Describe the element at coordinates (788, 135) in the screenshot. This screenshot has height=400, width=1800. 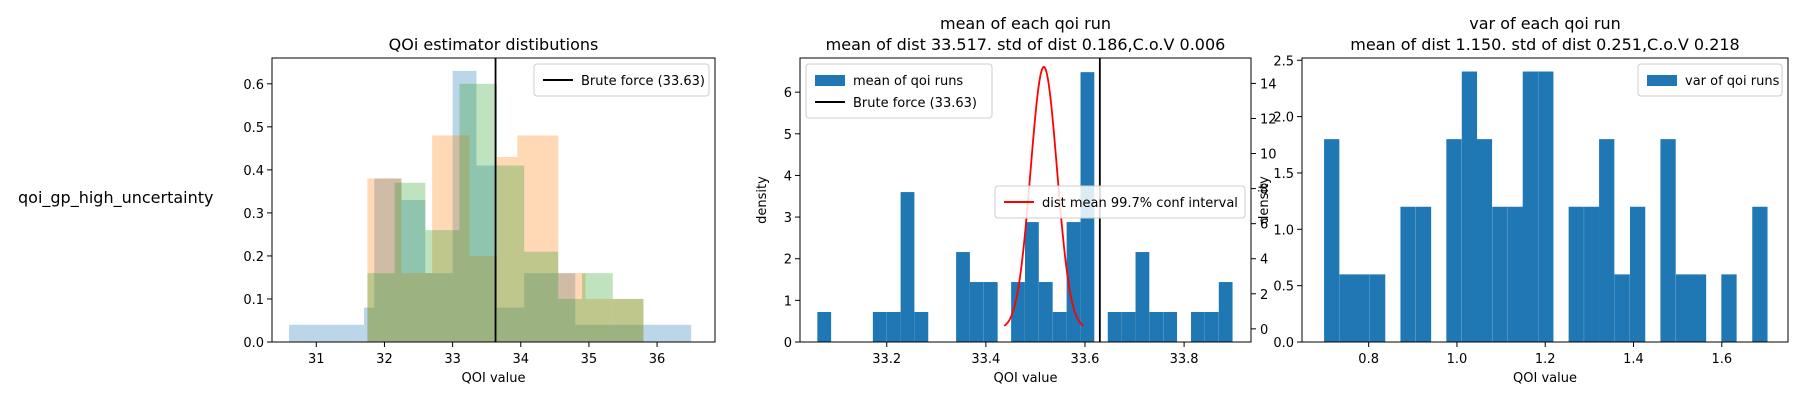
I see `y-tick-label: 5` at that location.